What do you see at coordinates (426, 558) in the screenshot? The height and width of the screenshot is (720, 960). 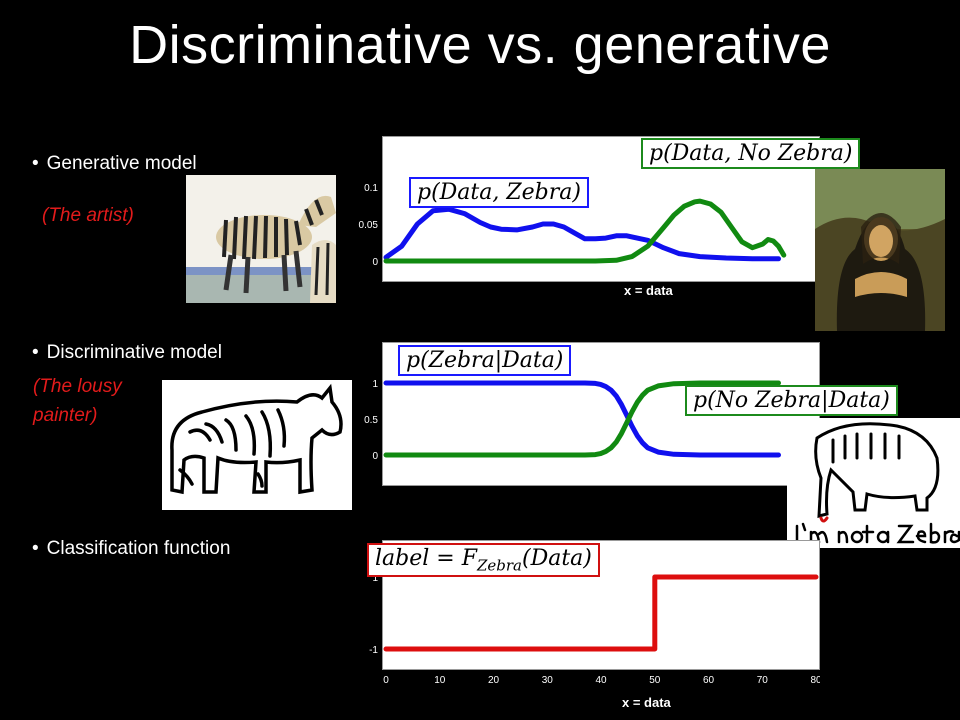 I see `formula-label-main: label = F` at bounding box center [426, 558].